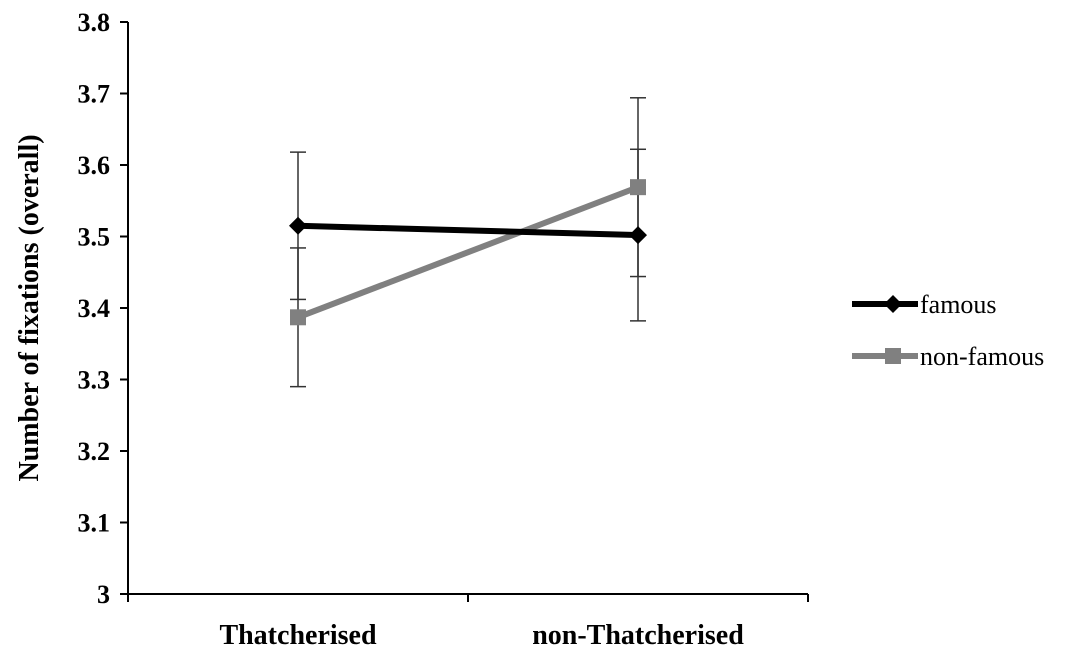 Image resolution: width=1090 pixels, height=647 pixels. I want to click on x-ticks: Thatcherised non-Thatcherised, so click(468, 620).